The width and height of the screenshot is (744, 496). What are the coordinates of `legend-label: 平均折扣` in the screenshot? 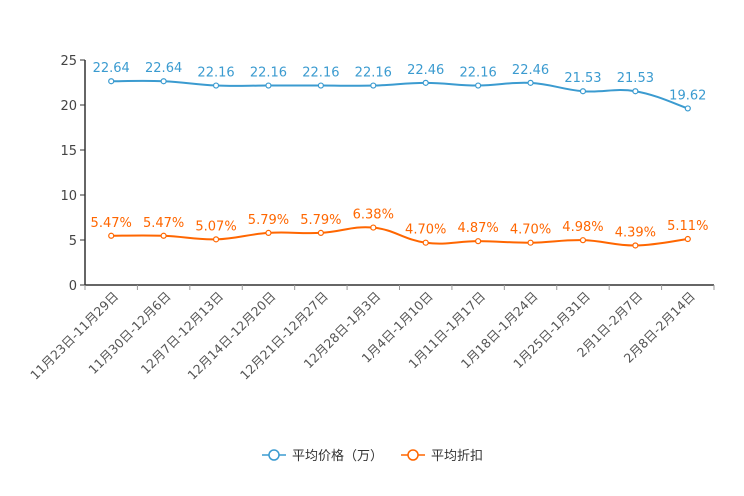 It's located at (457, 456).